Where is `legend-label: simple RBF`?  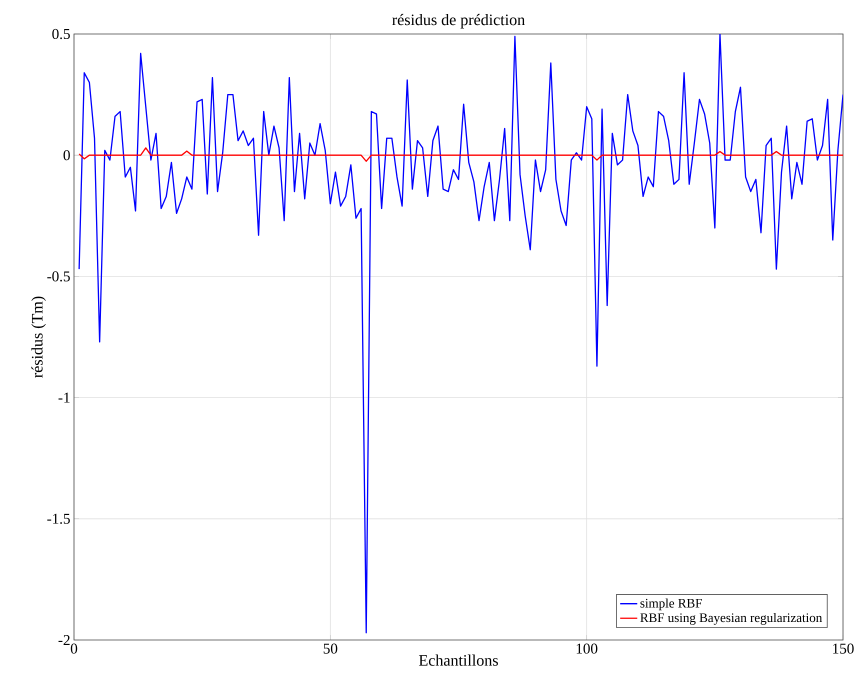
legend-label: simple RBF is located at coordinates (671, 604).